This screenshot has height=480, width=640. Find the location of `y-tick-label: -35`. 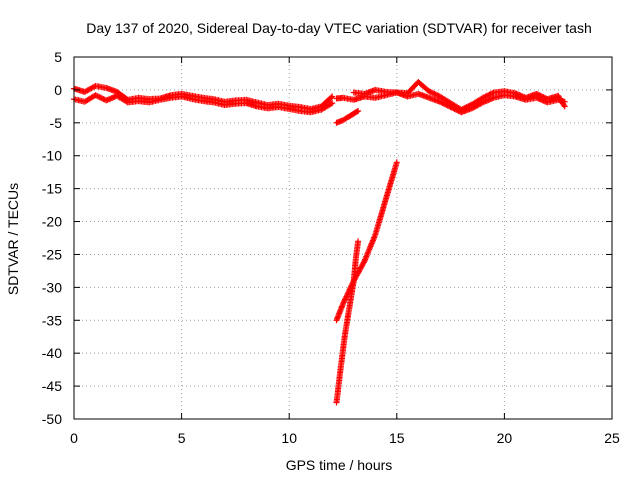

y-tick-label: -35 is located at coordinates (52, 320).